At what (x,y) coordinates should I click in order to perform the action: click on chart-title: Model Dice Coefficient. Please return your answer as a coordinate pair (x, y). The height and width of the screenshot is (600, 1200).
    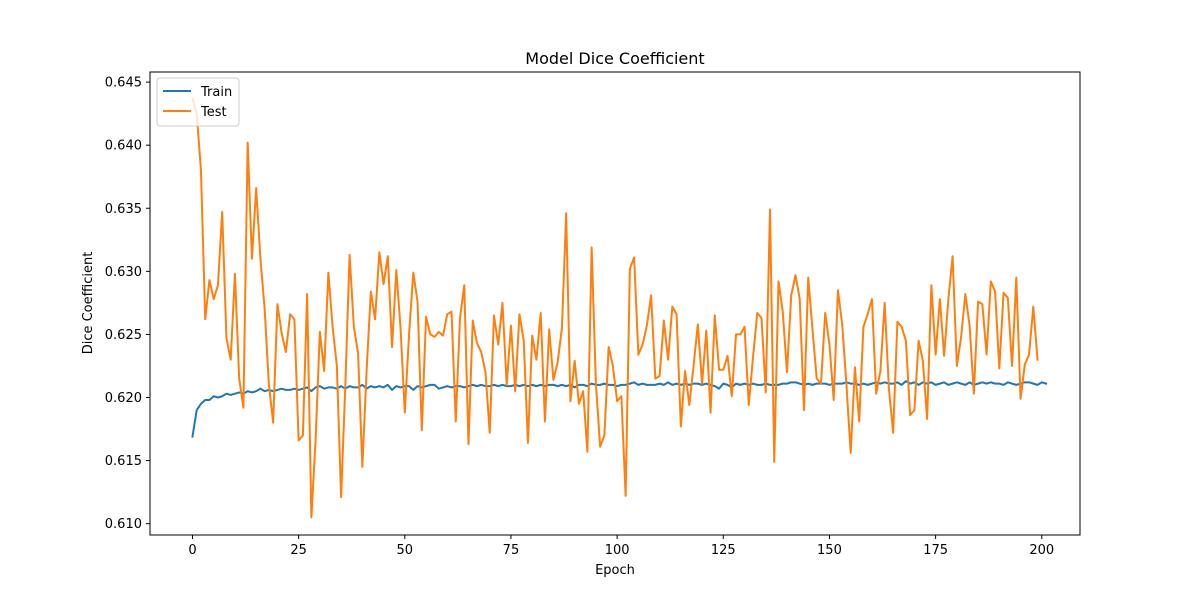
    Looking at the image, I should click on (614, 58).